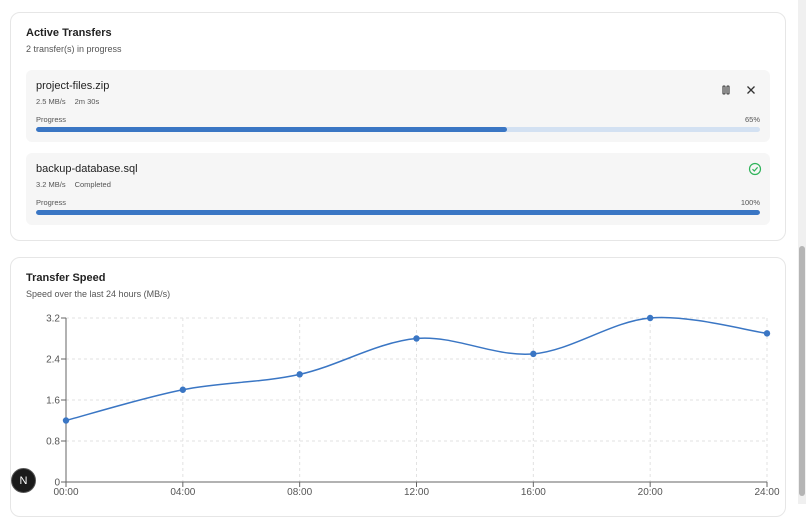 The image size is (806, 517). Describe the element at coordinates (98, 294) in the screenshot. I see `chart-subtitle: Speed over the last 24 hours (MB/s)` at that location.